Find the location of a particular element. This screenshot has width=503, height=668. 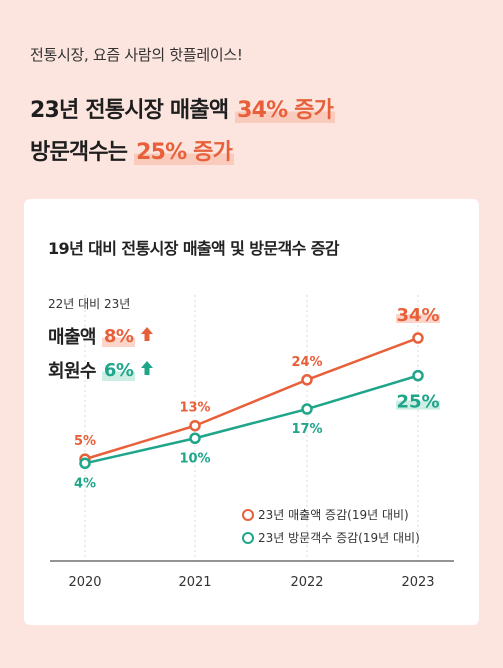

legend-item-sales: 23년 매출액 증감(19년 대비) is located at coordinates (325, 514).